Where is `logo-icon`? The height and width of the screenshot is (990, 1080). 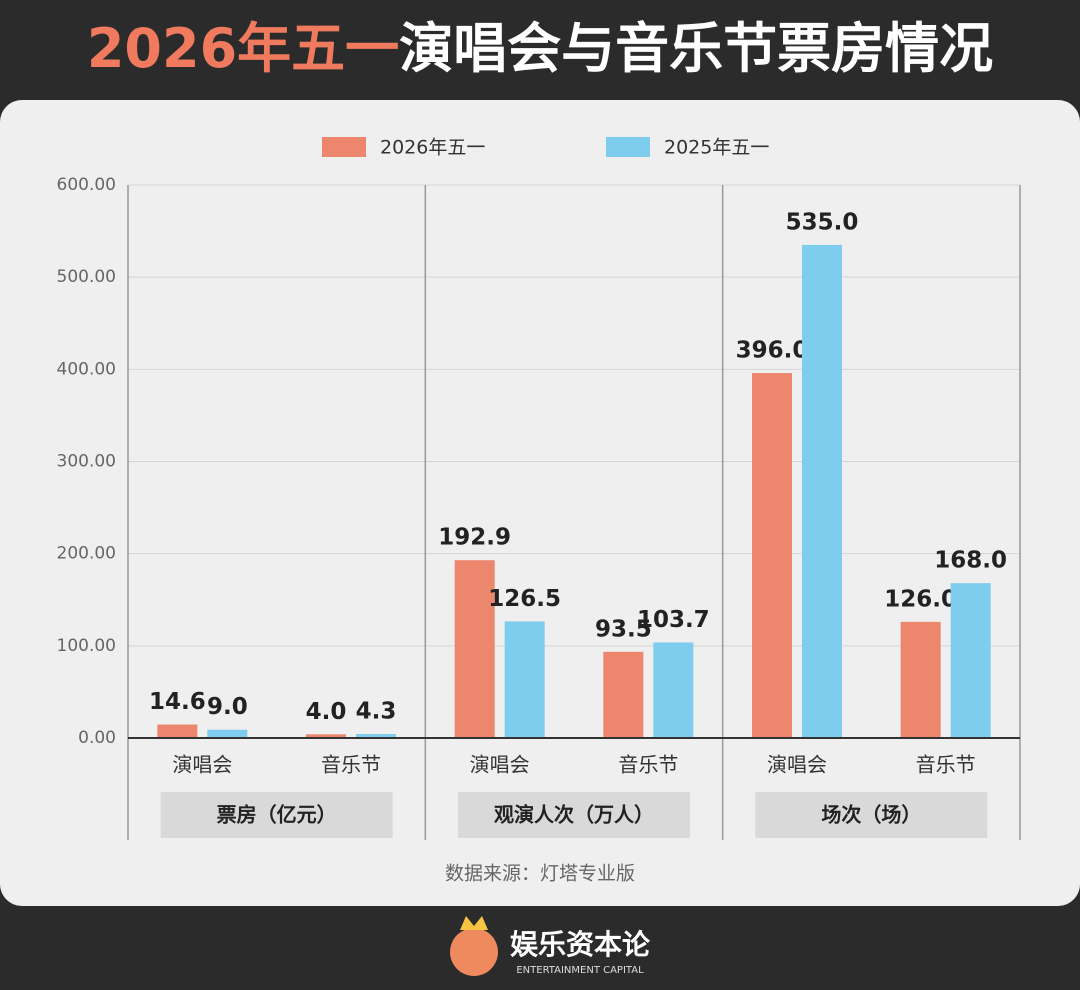
logo-icon is located at coordinates (474, 952).